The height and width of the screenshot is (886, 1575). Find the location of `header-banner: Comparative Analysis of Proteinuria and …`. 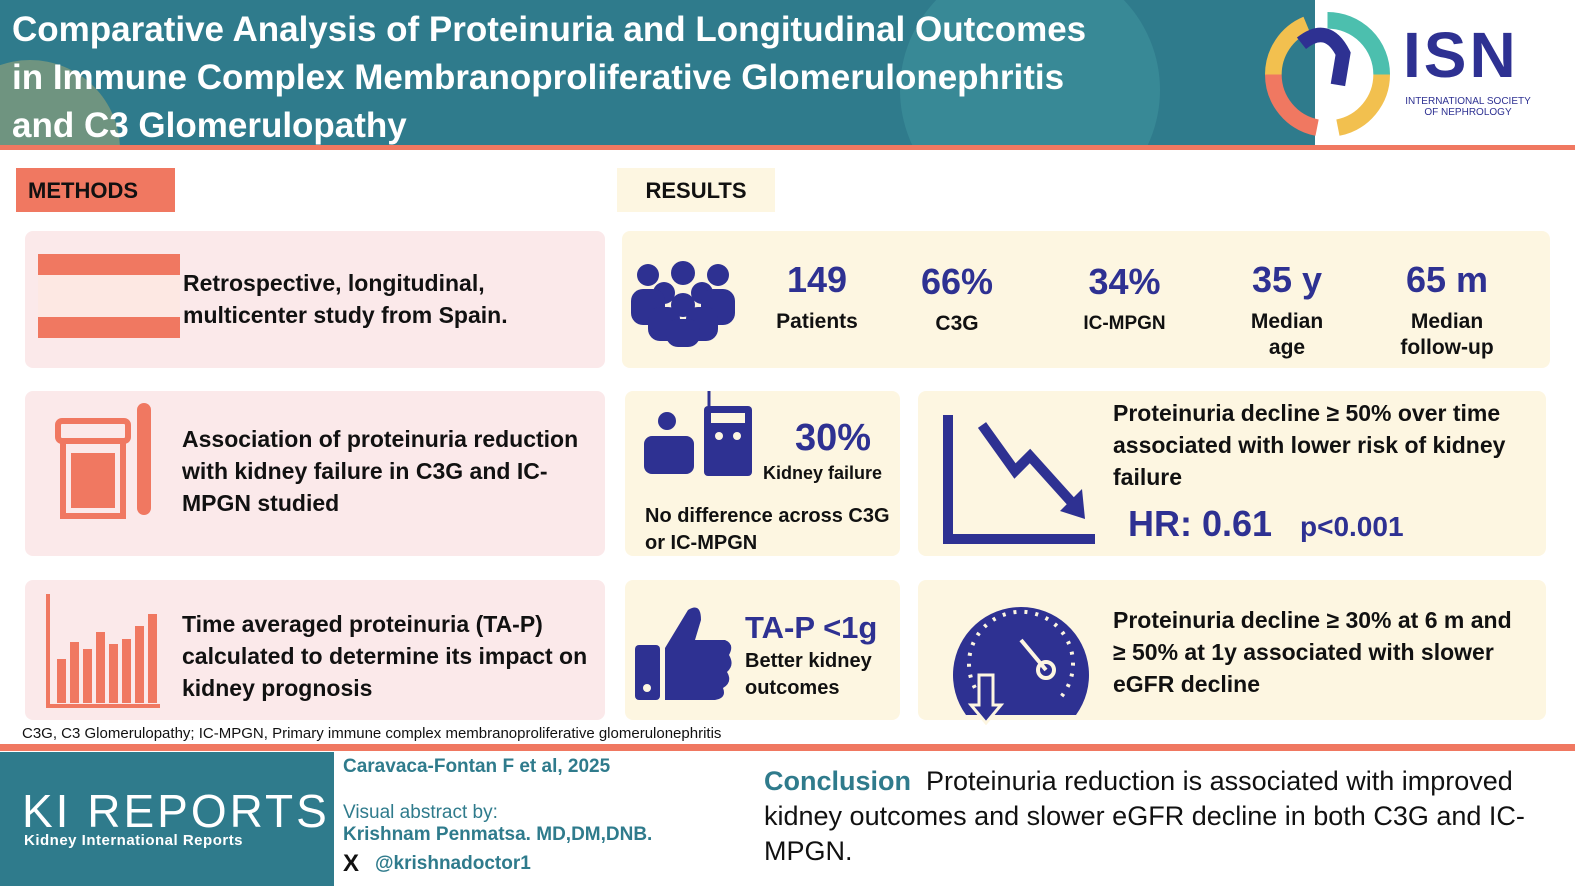

header-banner: Comparative Analysis of Proteinuria and … is located at coordinates (657, 72).